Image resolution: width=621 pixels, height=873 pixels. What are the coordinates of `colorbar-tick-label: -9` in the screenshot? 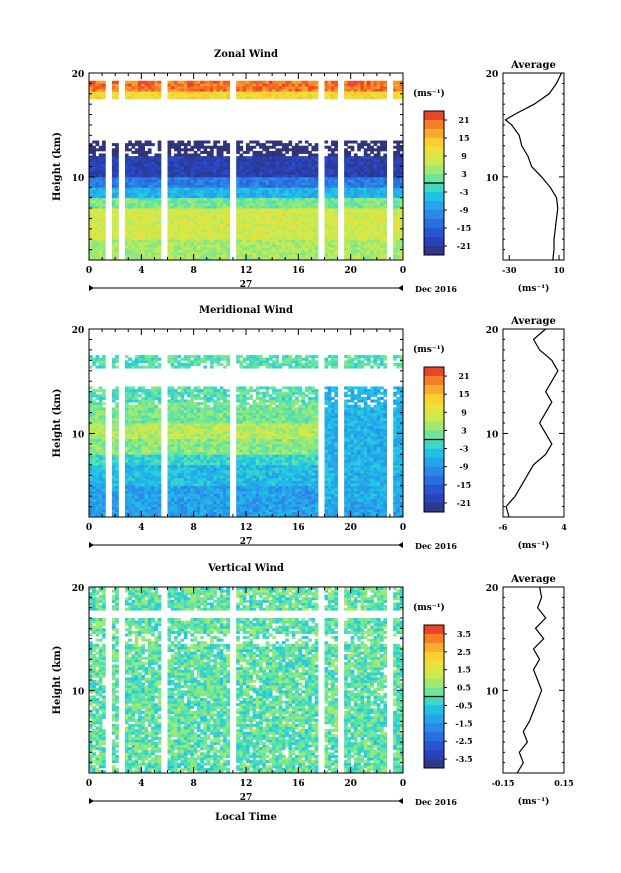 It's located at (464, 210).